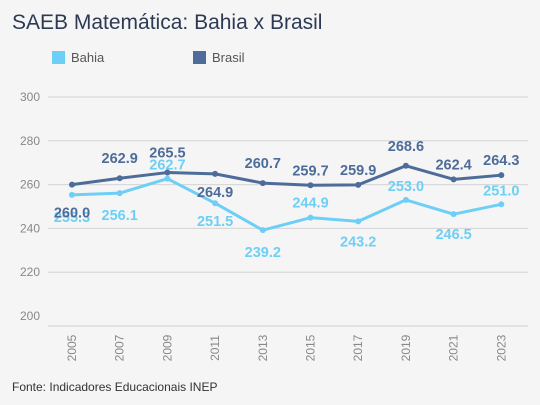 The width and height of the screenshot is (540, 405). What do you see at coordinates (199, 57) in the screenshot?
I see `legend-swatch-brasil` at bounding box center [199, 57].